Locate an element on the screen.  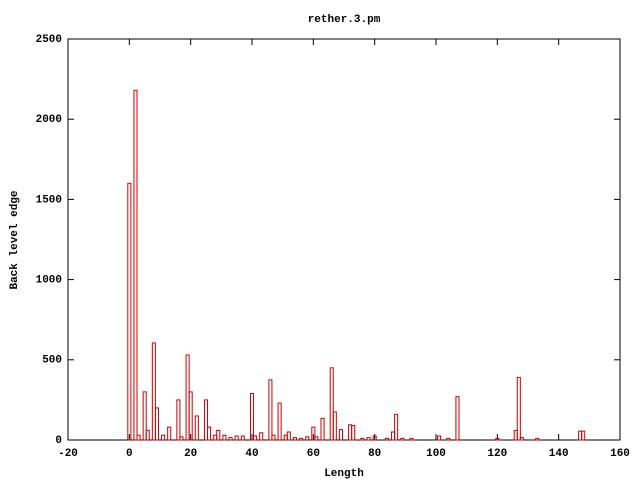
x-tick-label: -20 is located at coordinates (68, 454).